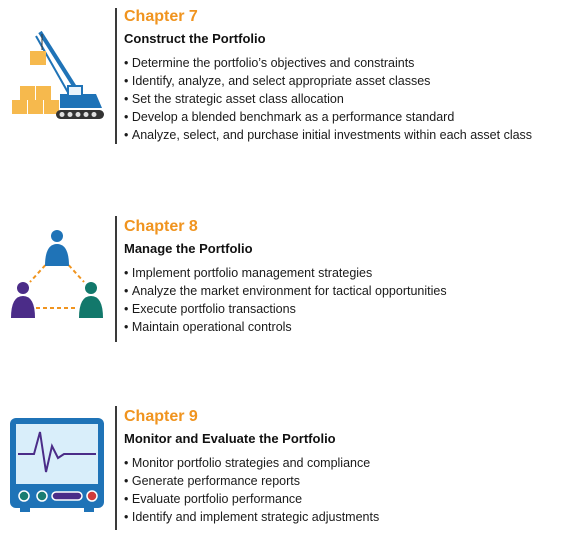  I want to click on list-item: Set the strategic asset class allocation, so click(349, 99).